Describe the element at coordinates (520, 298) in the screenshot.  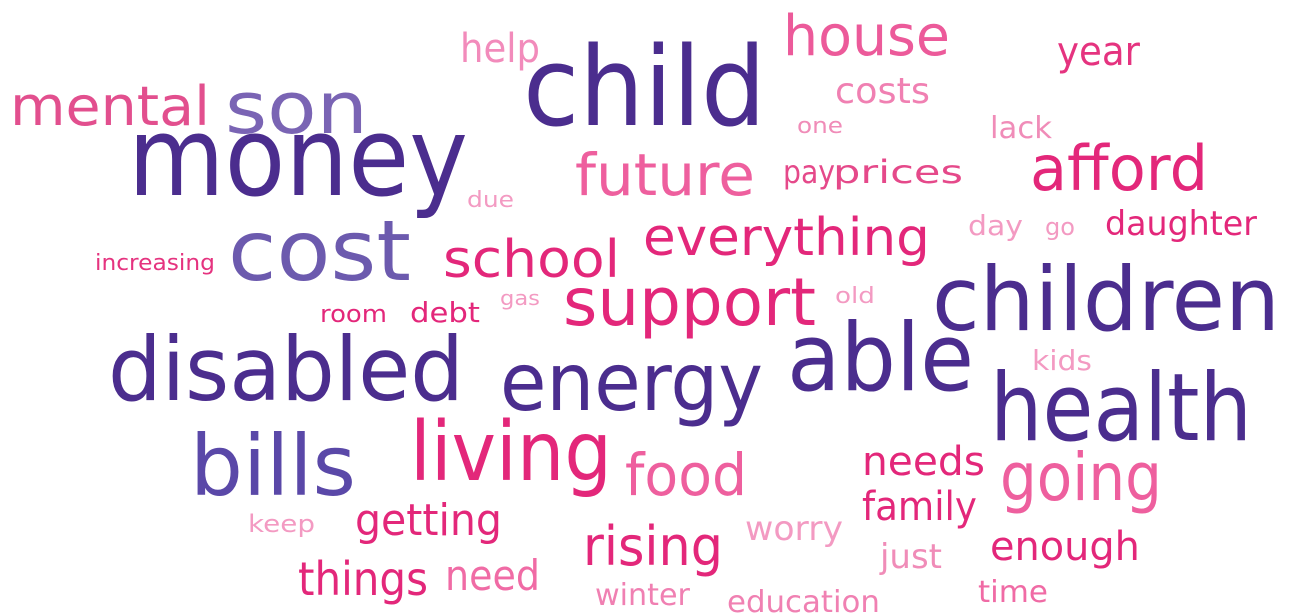
I see `word: gas` at that location.